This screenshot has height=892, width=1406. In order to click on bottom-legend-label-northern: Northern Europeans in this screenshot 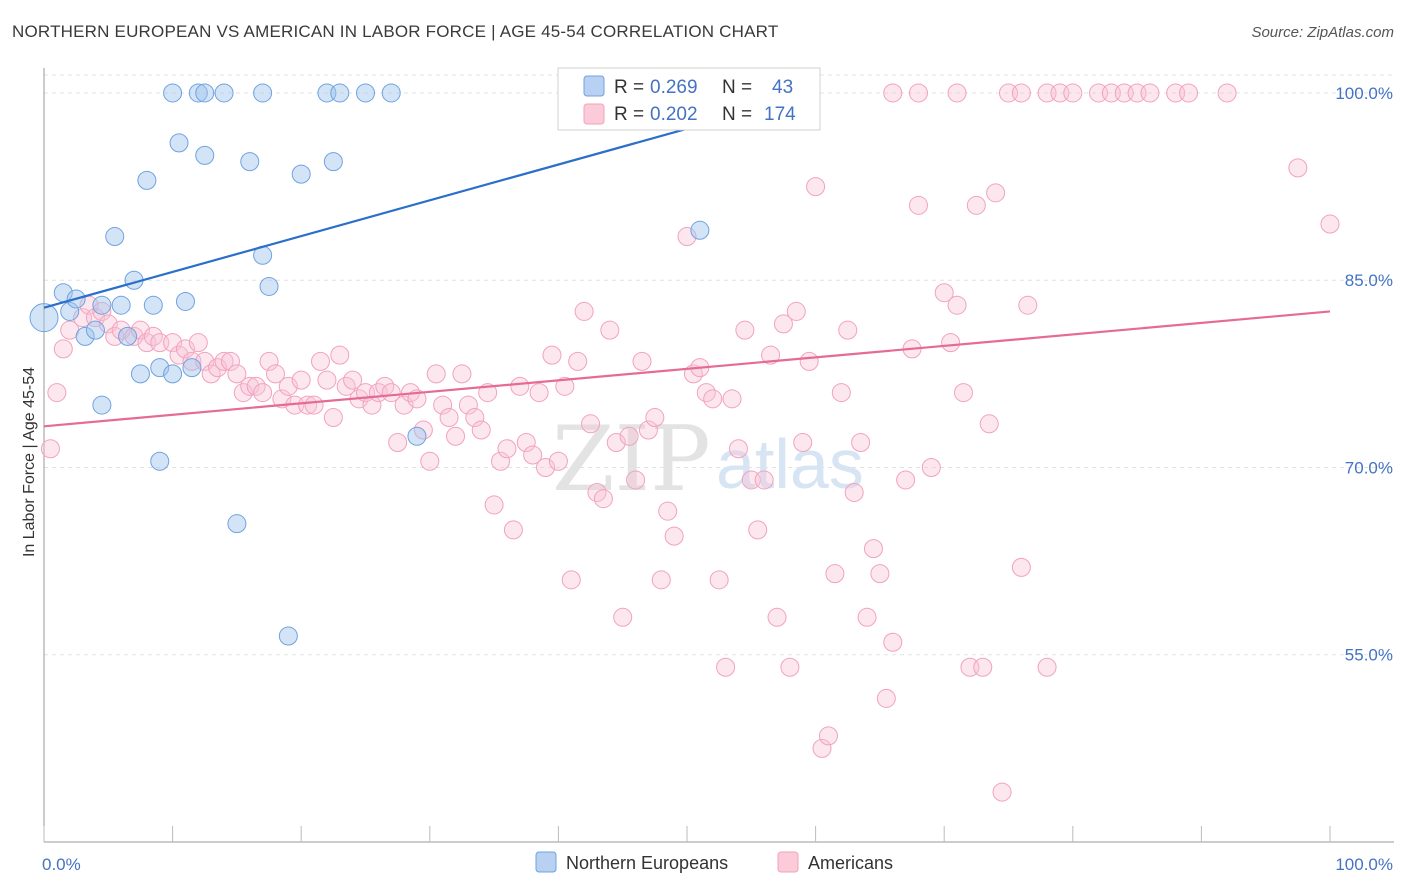, I will do `click(647, 863)`.